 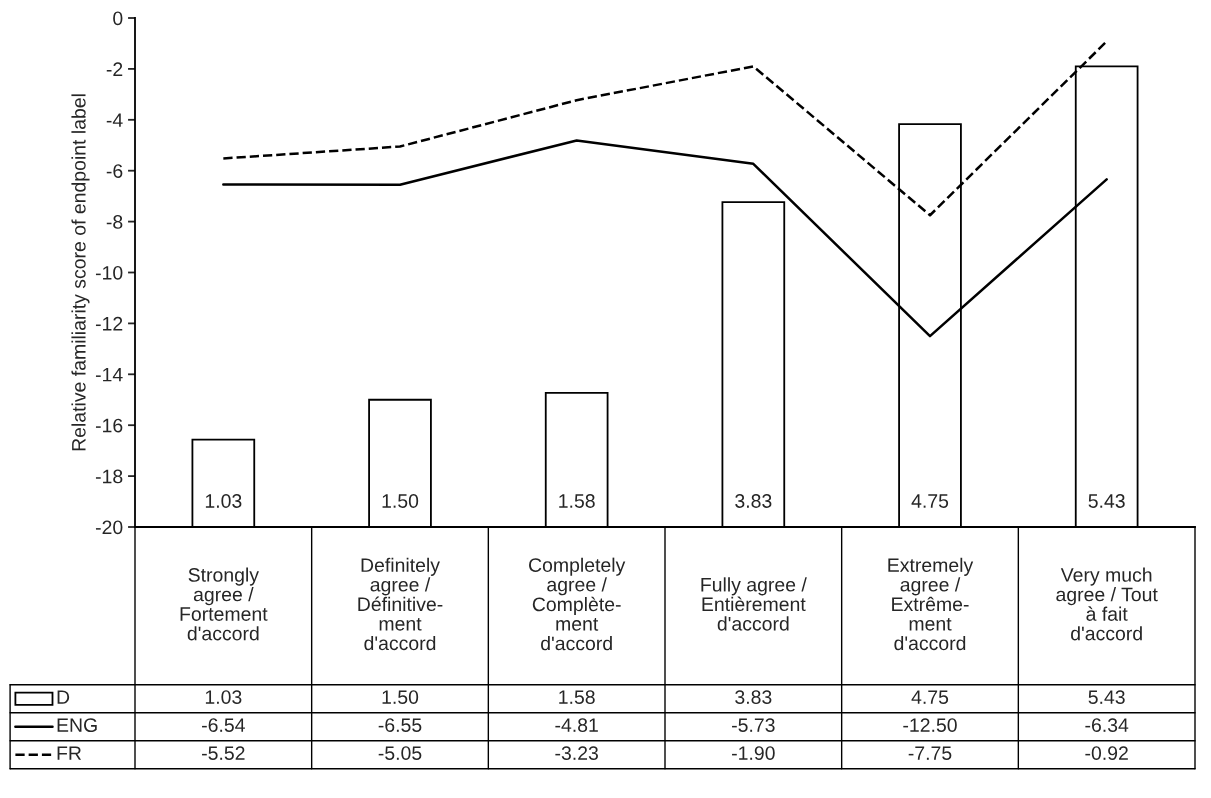 What do you see at coordinates (224, 604) in the screenshot?
I see `x-tick-label: Strongly agree / Fortement d'accord` at bounding box center [224, 604].